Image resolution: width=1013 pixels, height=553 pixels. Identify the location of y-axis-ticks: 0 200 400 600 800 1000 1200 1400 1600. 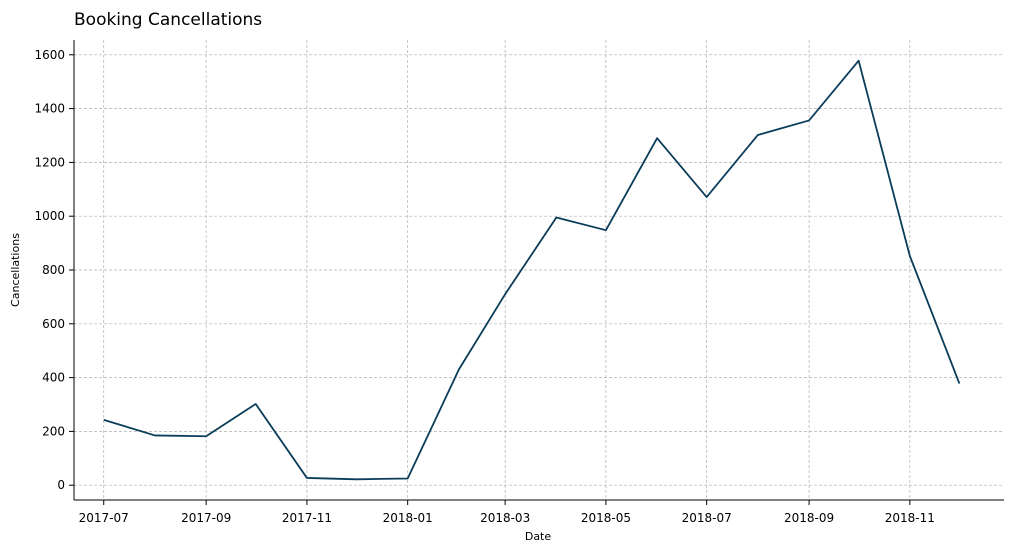
(54, 270).